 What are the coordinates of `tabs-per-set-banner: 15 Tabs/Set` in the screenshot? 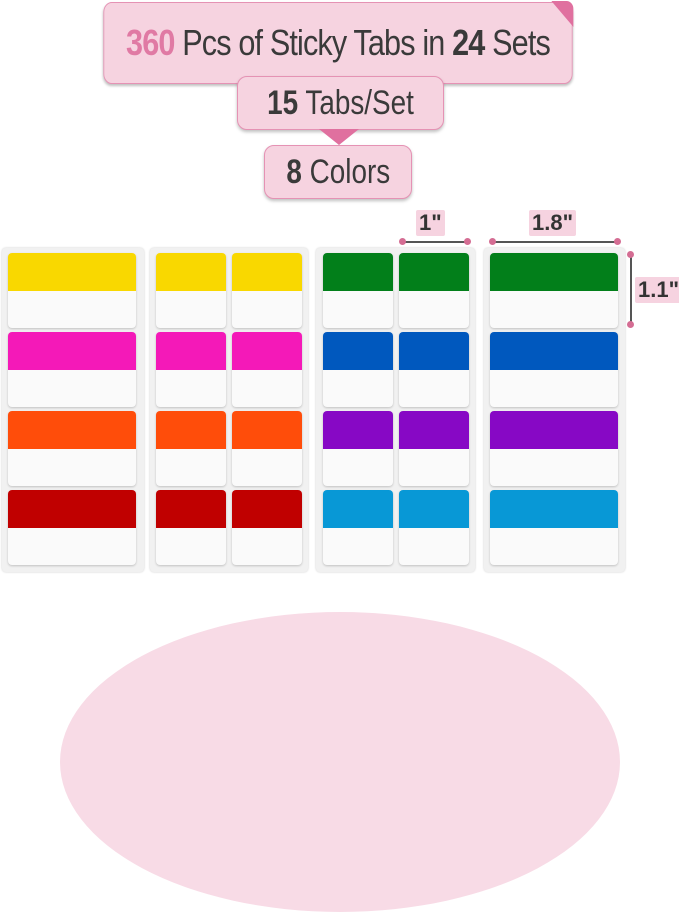 It's located at (340, 103).